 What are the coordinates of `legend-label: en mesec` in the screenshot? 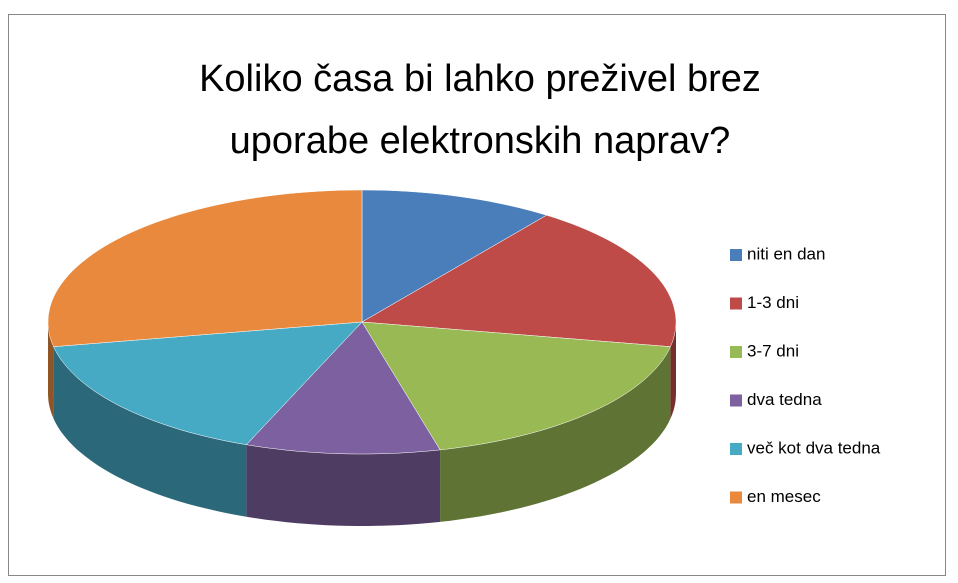 It's located at (784, 496).